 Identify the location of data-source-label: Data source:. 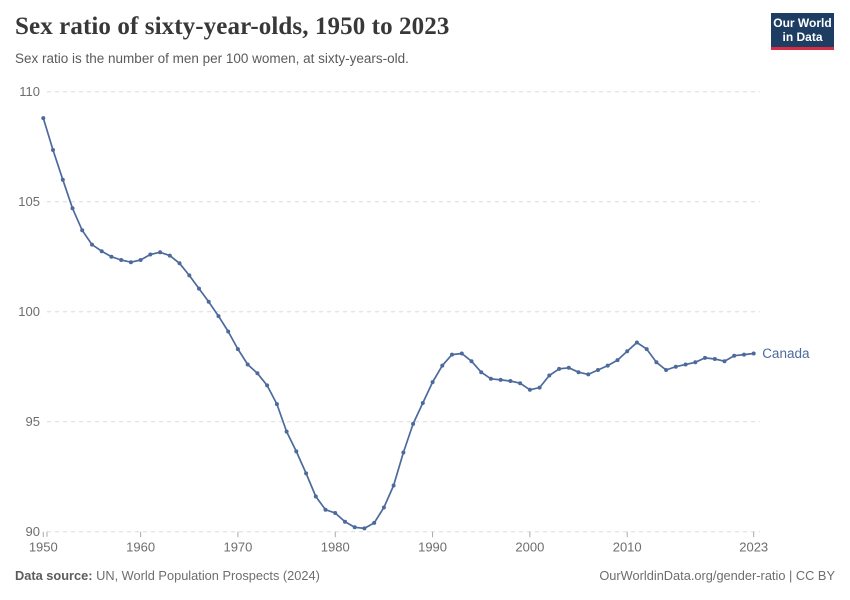
(54, 575).